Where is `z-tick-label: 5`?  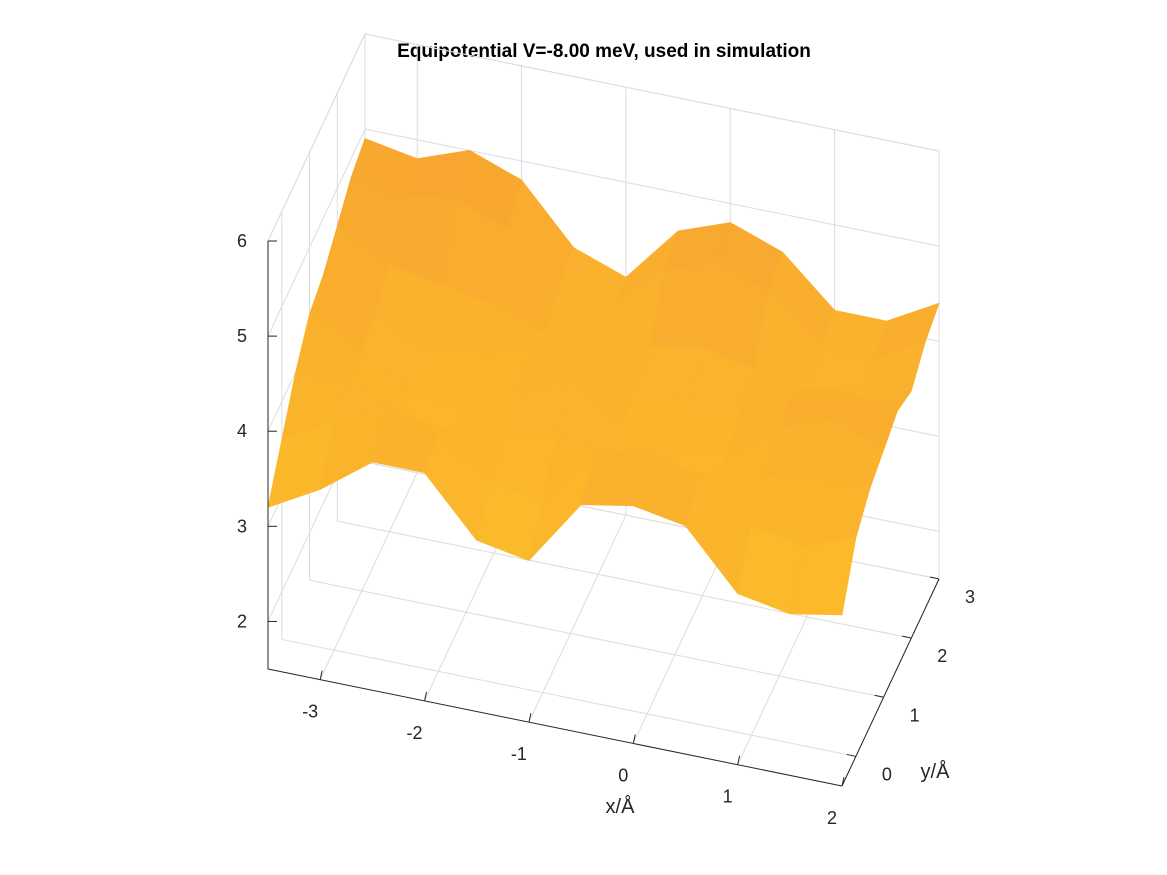
z-tick-label: 5 is located at coordinates (242, 336).